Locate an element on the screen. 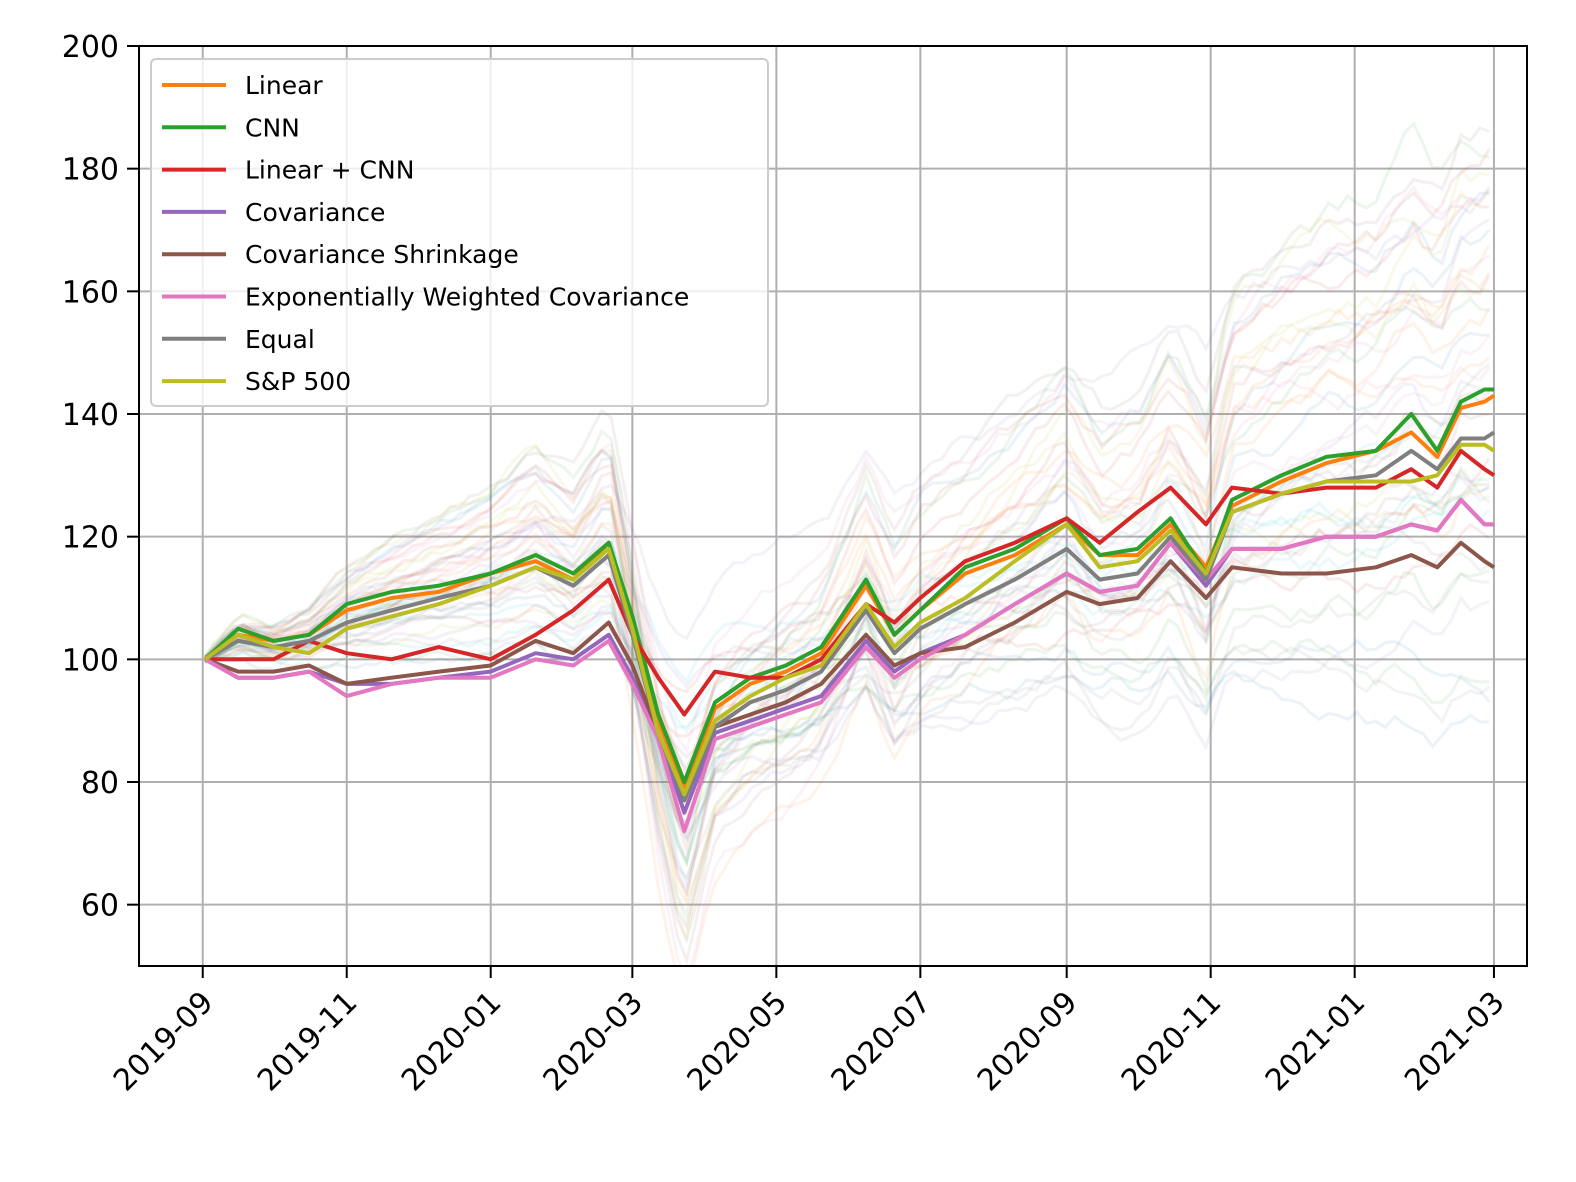  legend-label: CNN is located at coordinates (272, 127).